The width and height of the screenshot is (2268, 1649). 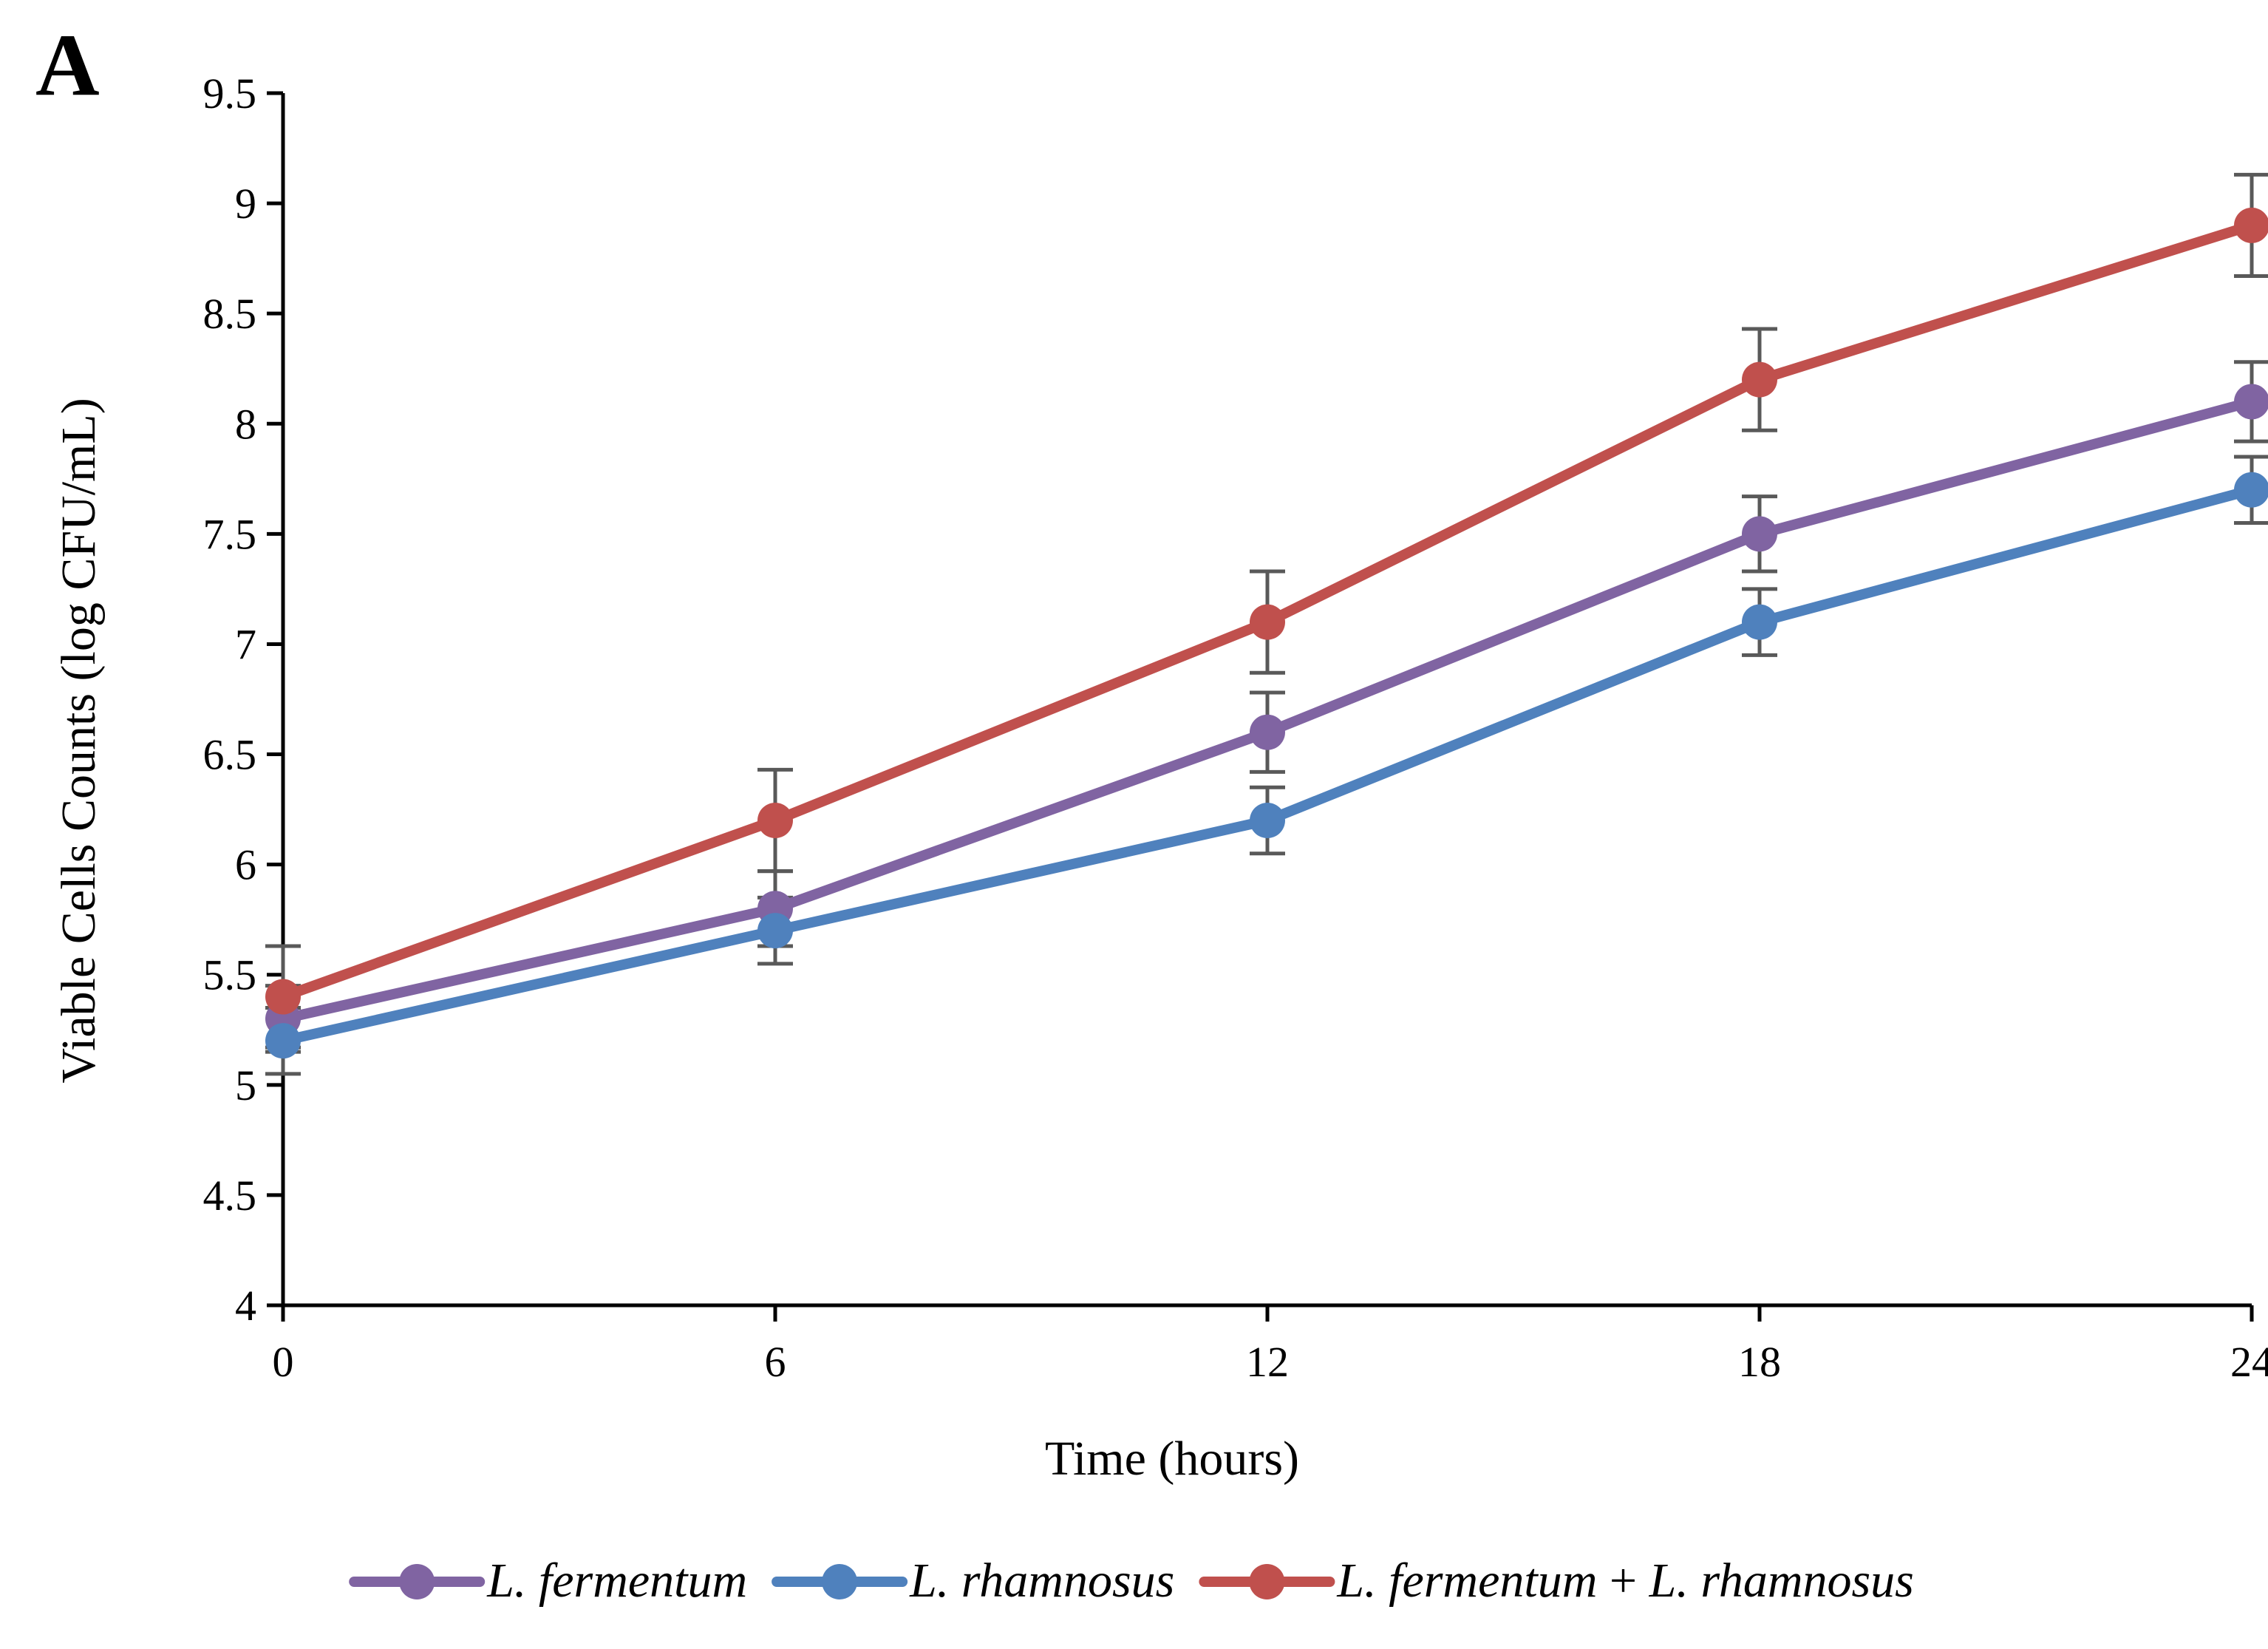 What do you see at coordinates (230, 755) in the screenshot?
I see `y-tick-label: 6.5` at bounding box center [230, 755].